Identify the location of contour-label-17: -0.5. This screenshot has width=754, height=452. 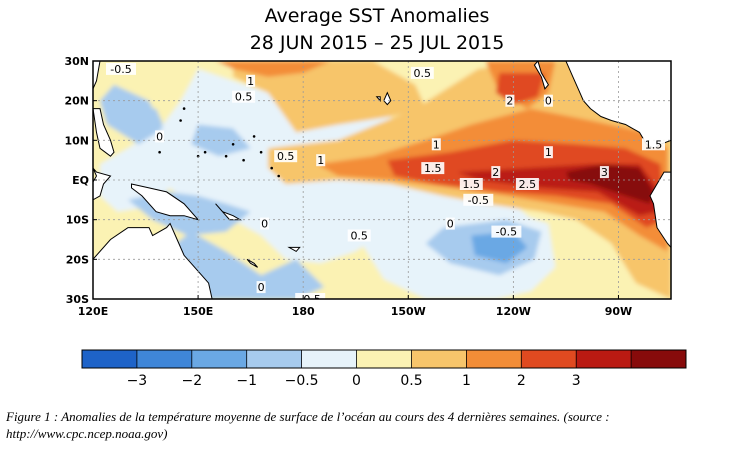
(478, 200).